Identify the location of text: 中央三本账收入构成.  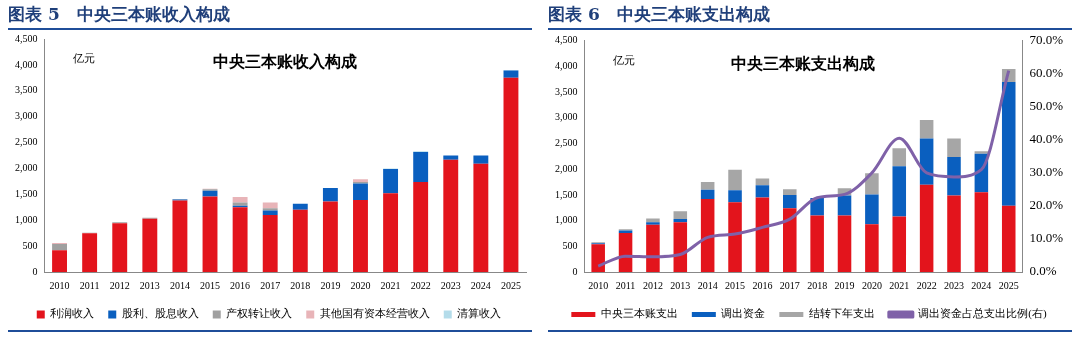
(285, 62).